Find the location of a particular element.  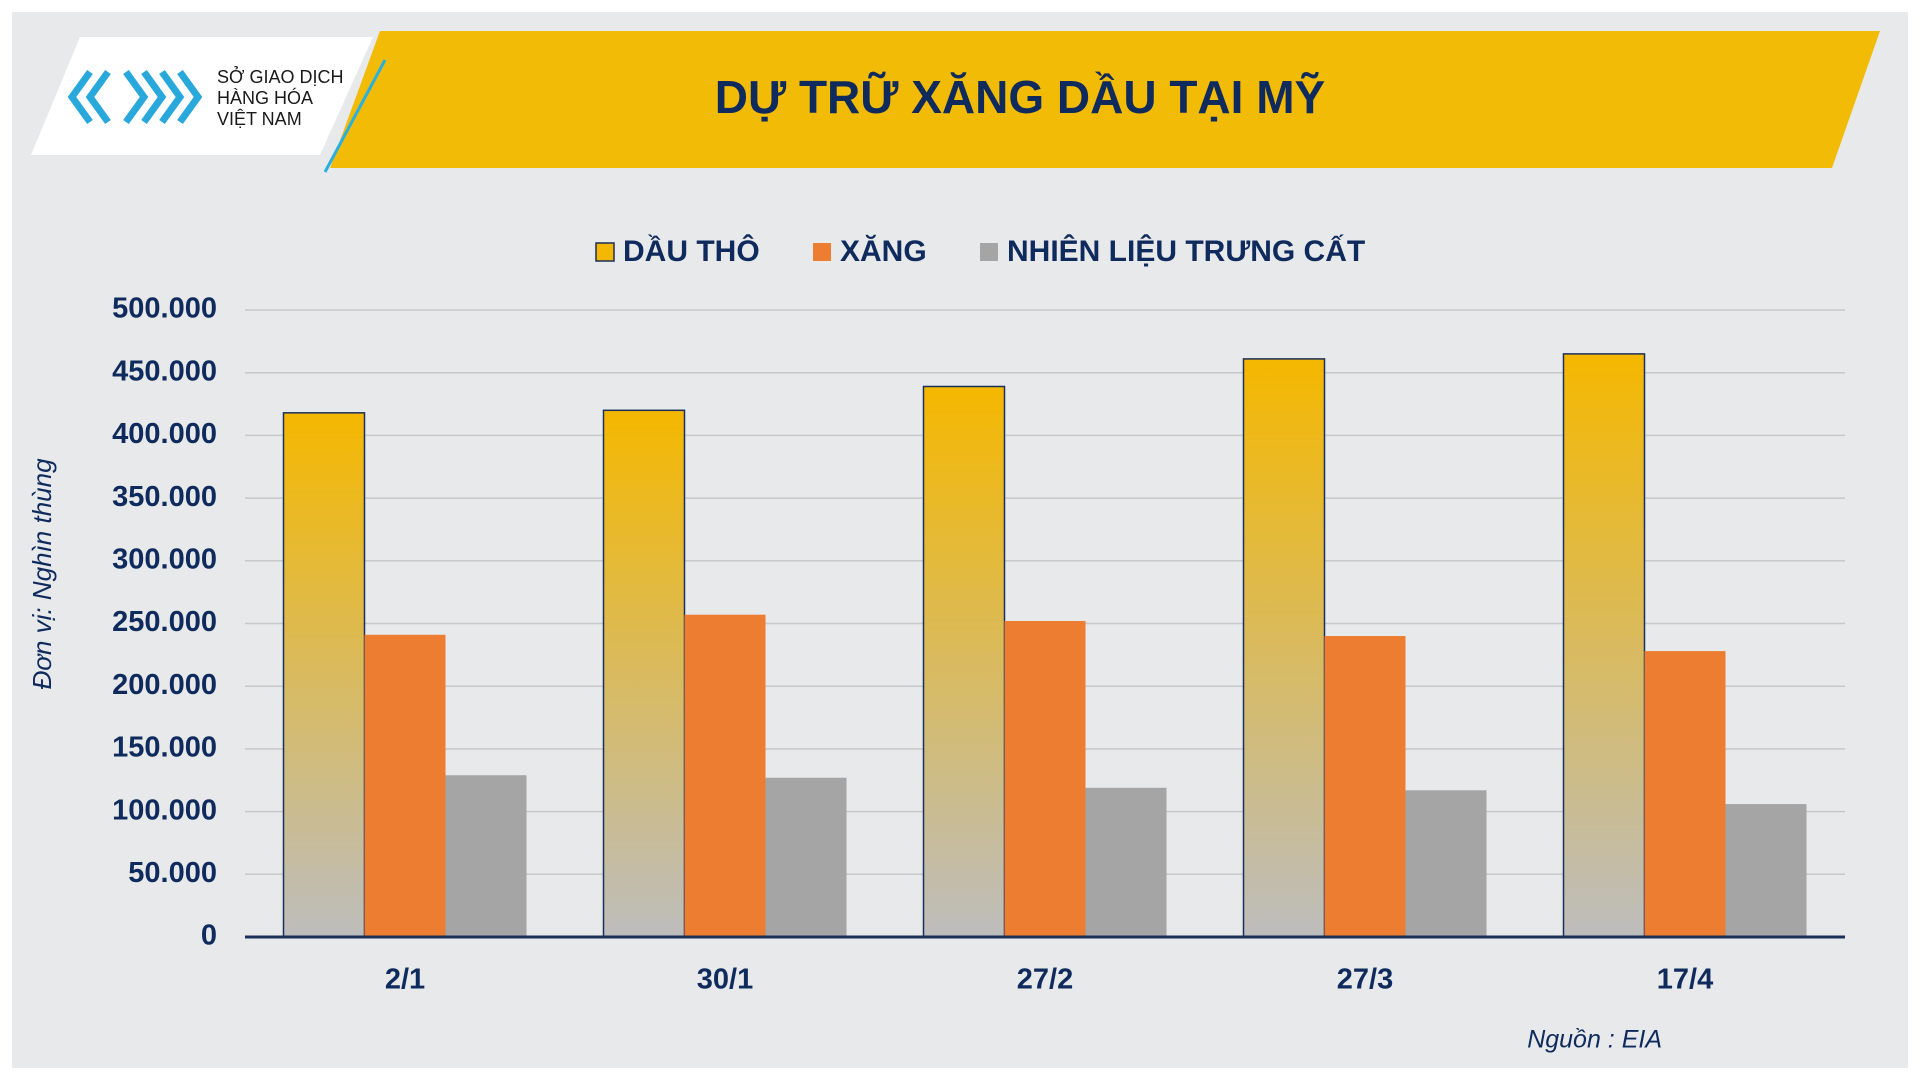

y-tick-label: 50.000 is located at coordinates (172, 873).